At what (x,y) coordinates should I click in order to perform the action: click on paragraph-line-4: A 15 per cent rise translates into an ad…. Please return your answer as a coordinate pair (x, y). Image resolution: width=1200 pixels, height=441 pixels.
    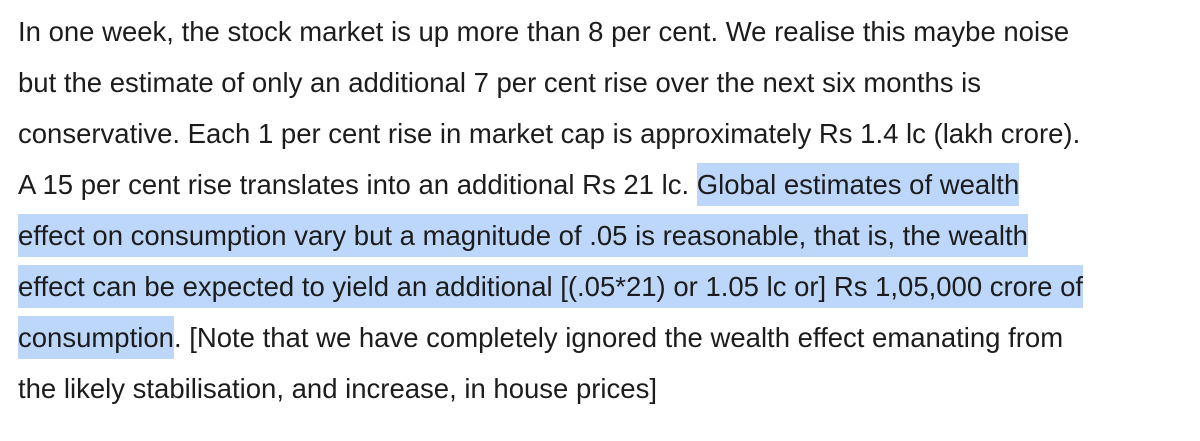
    Looking at the image, I should click on (603, 184).